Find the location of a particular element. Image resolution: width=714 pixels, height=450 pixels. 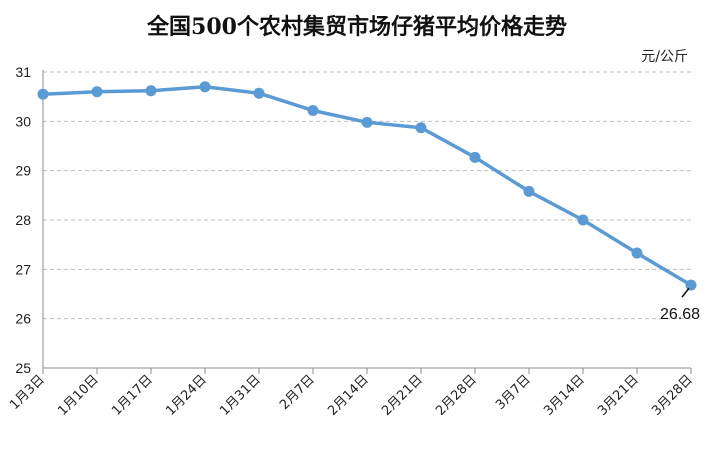

annotation-leader-line is located at coordinates (685, 292).